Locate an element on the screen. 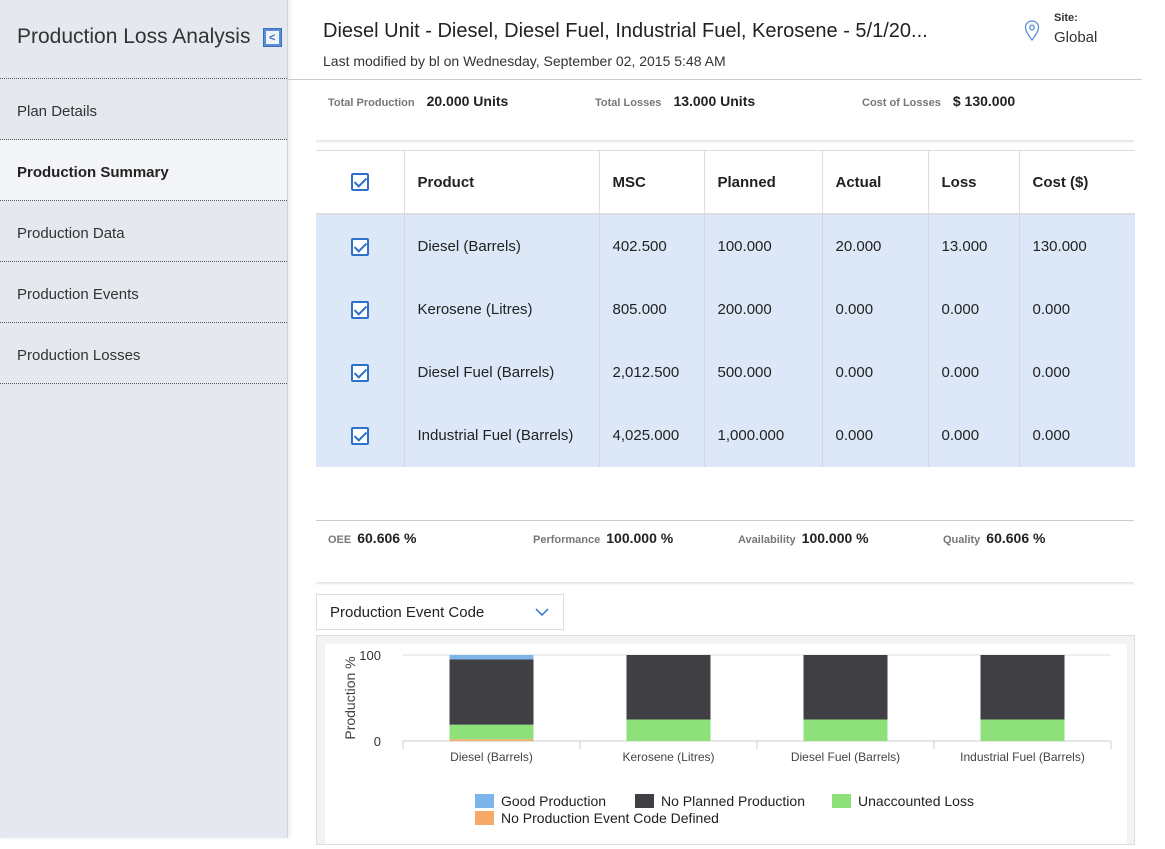 The image size is (1165, 849). header-divider is located at coordinates (715, 79).